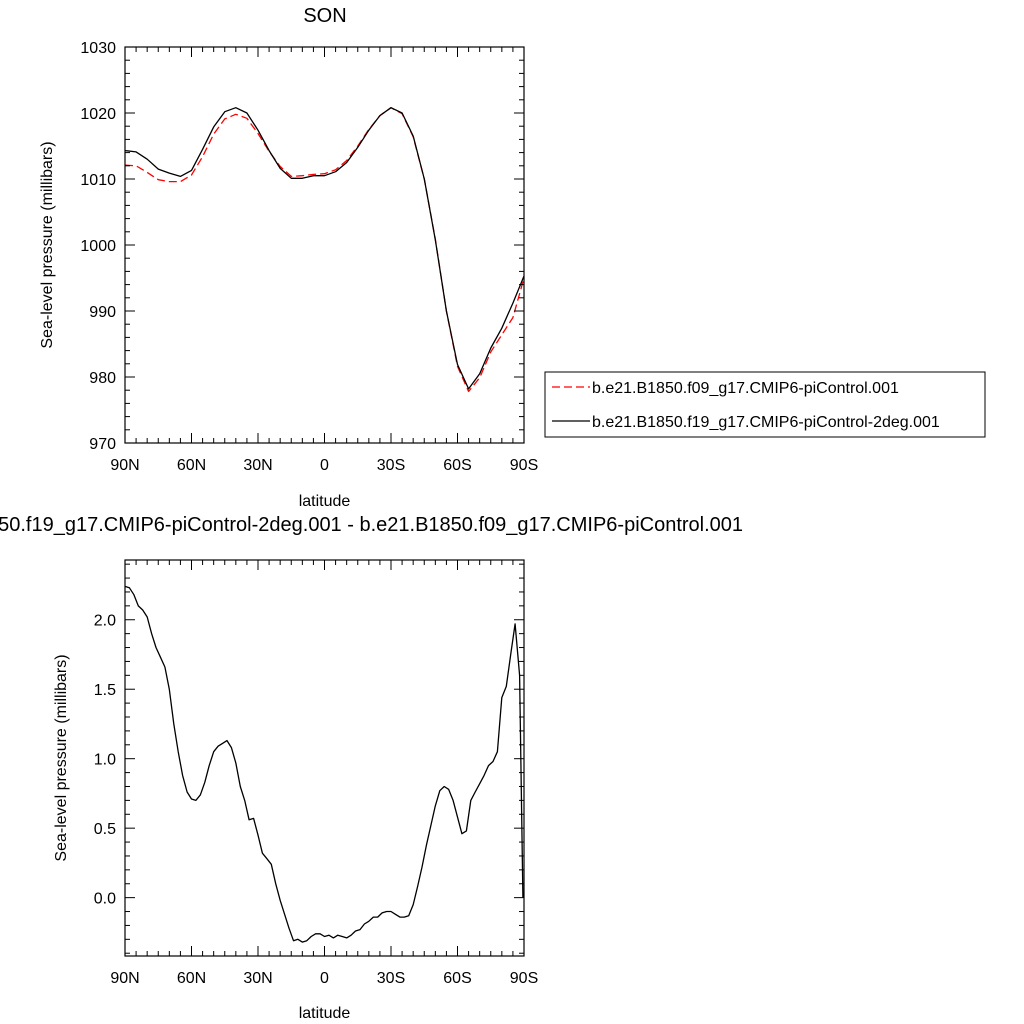  What do you see at coordinates (324, 465) in the screenshot?
I see `top-x-tick-label: 0` at bounding box center [324, 465].